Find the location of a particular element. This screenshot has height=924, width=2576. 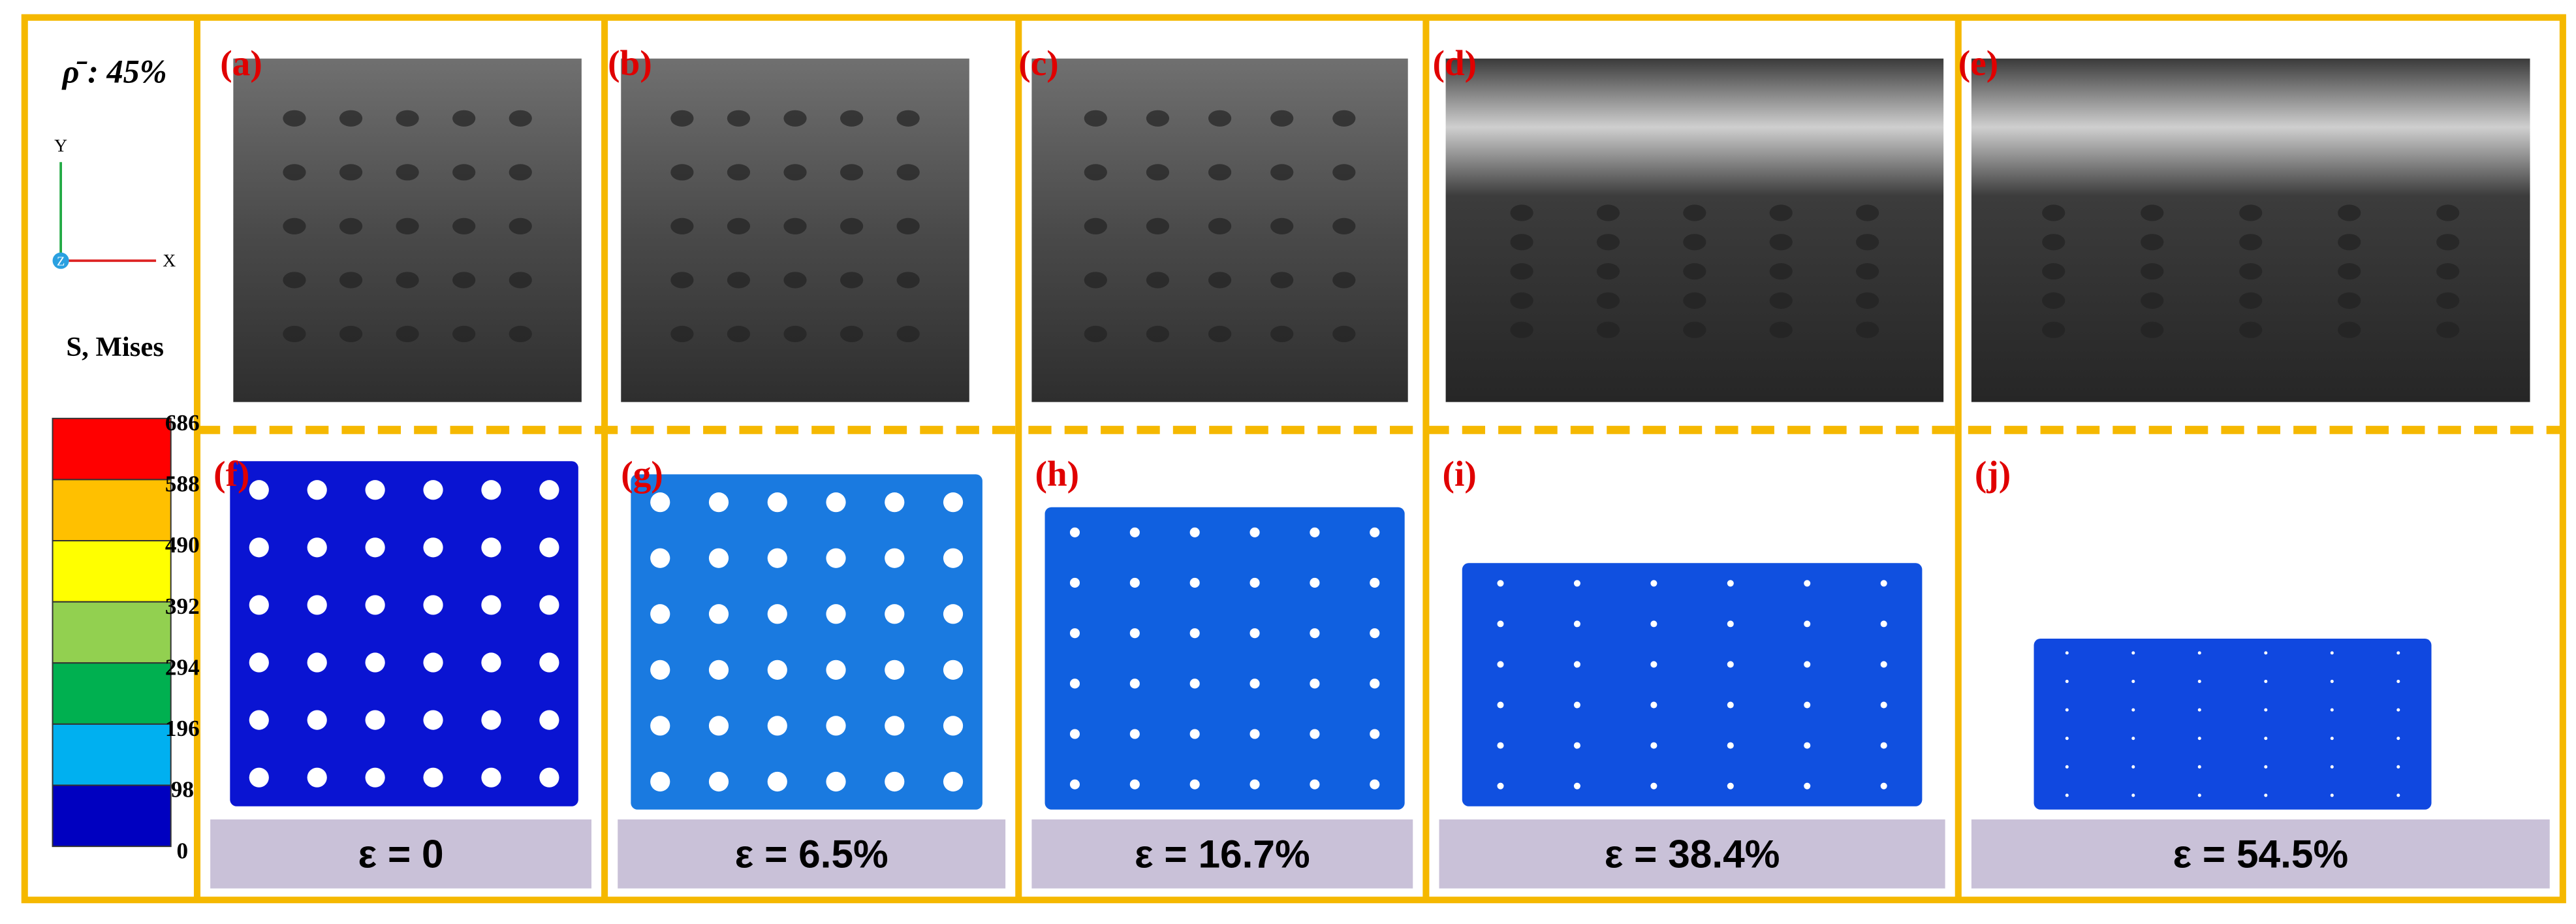

z-axis-dot is located at coordinates (60, 260).